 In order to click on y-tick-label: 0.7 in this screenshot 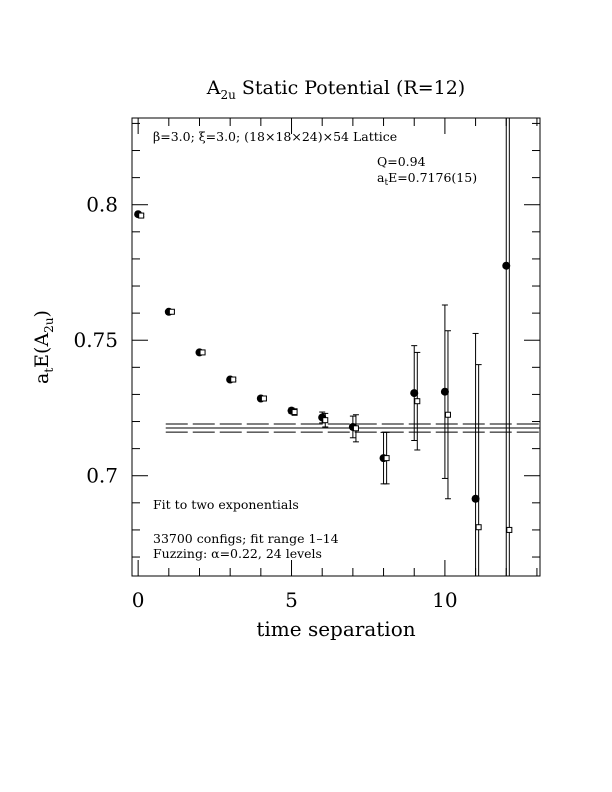, I will do `click(102, 476)`.